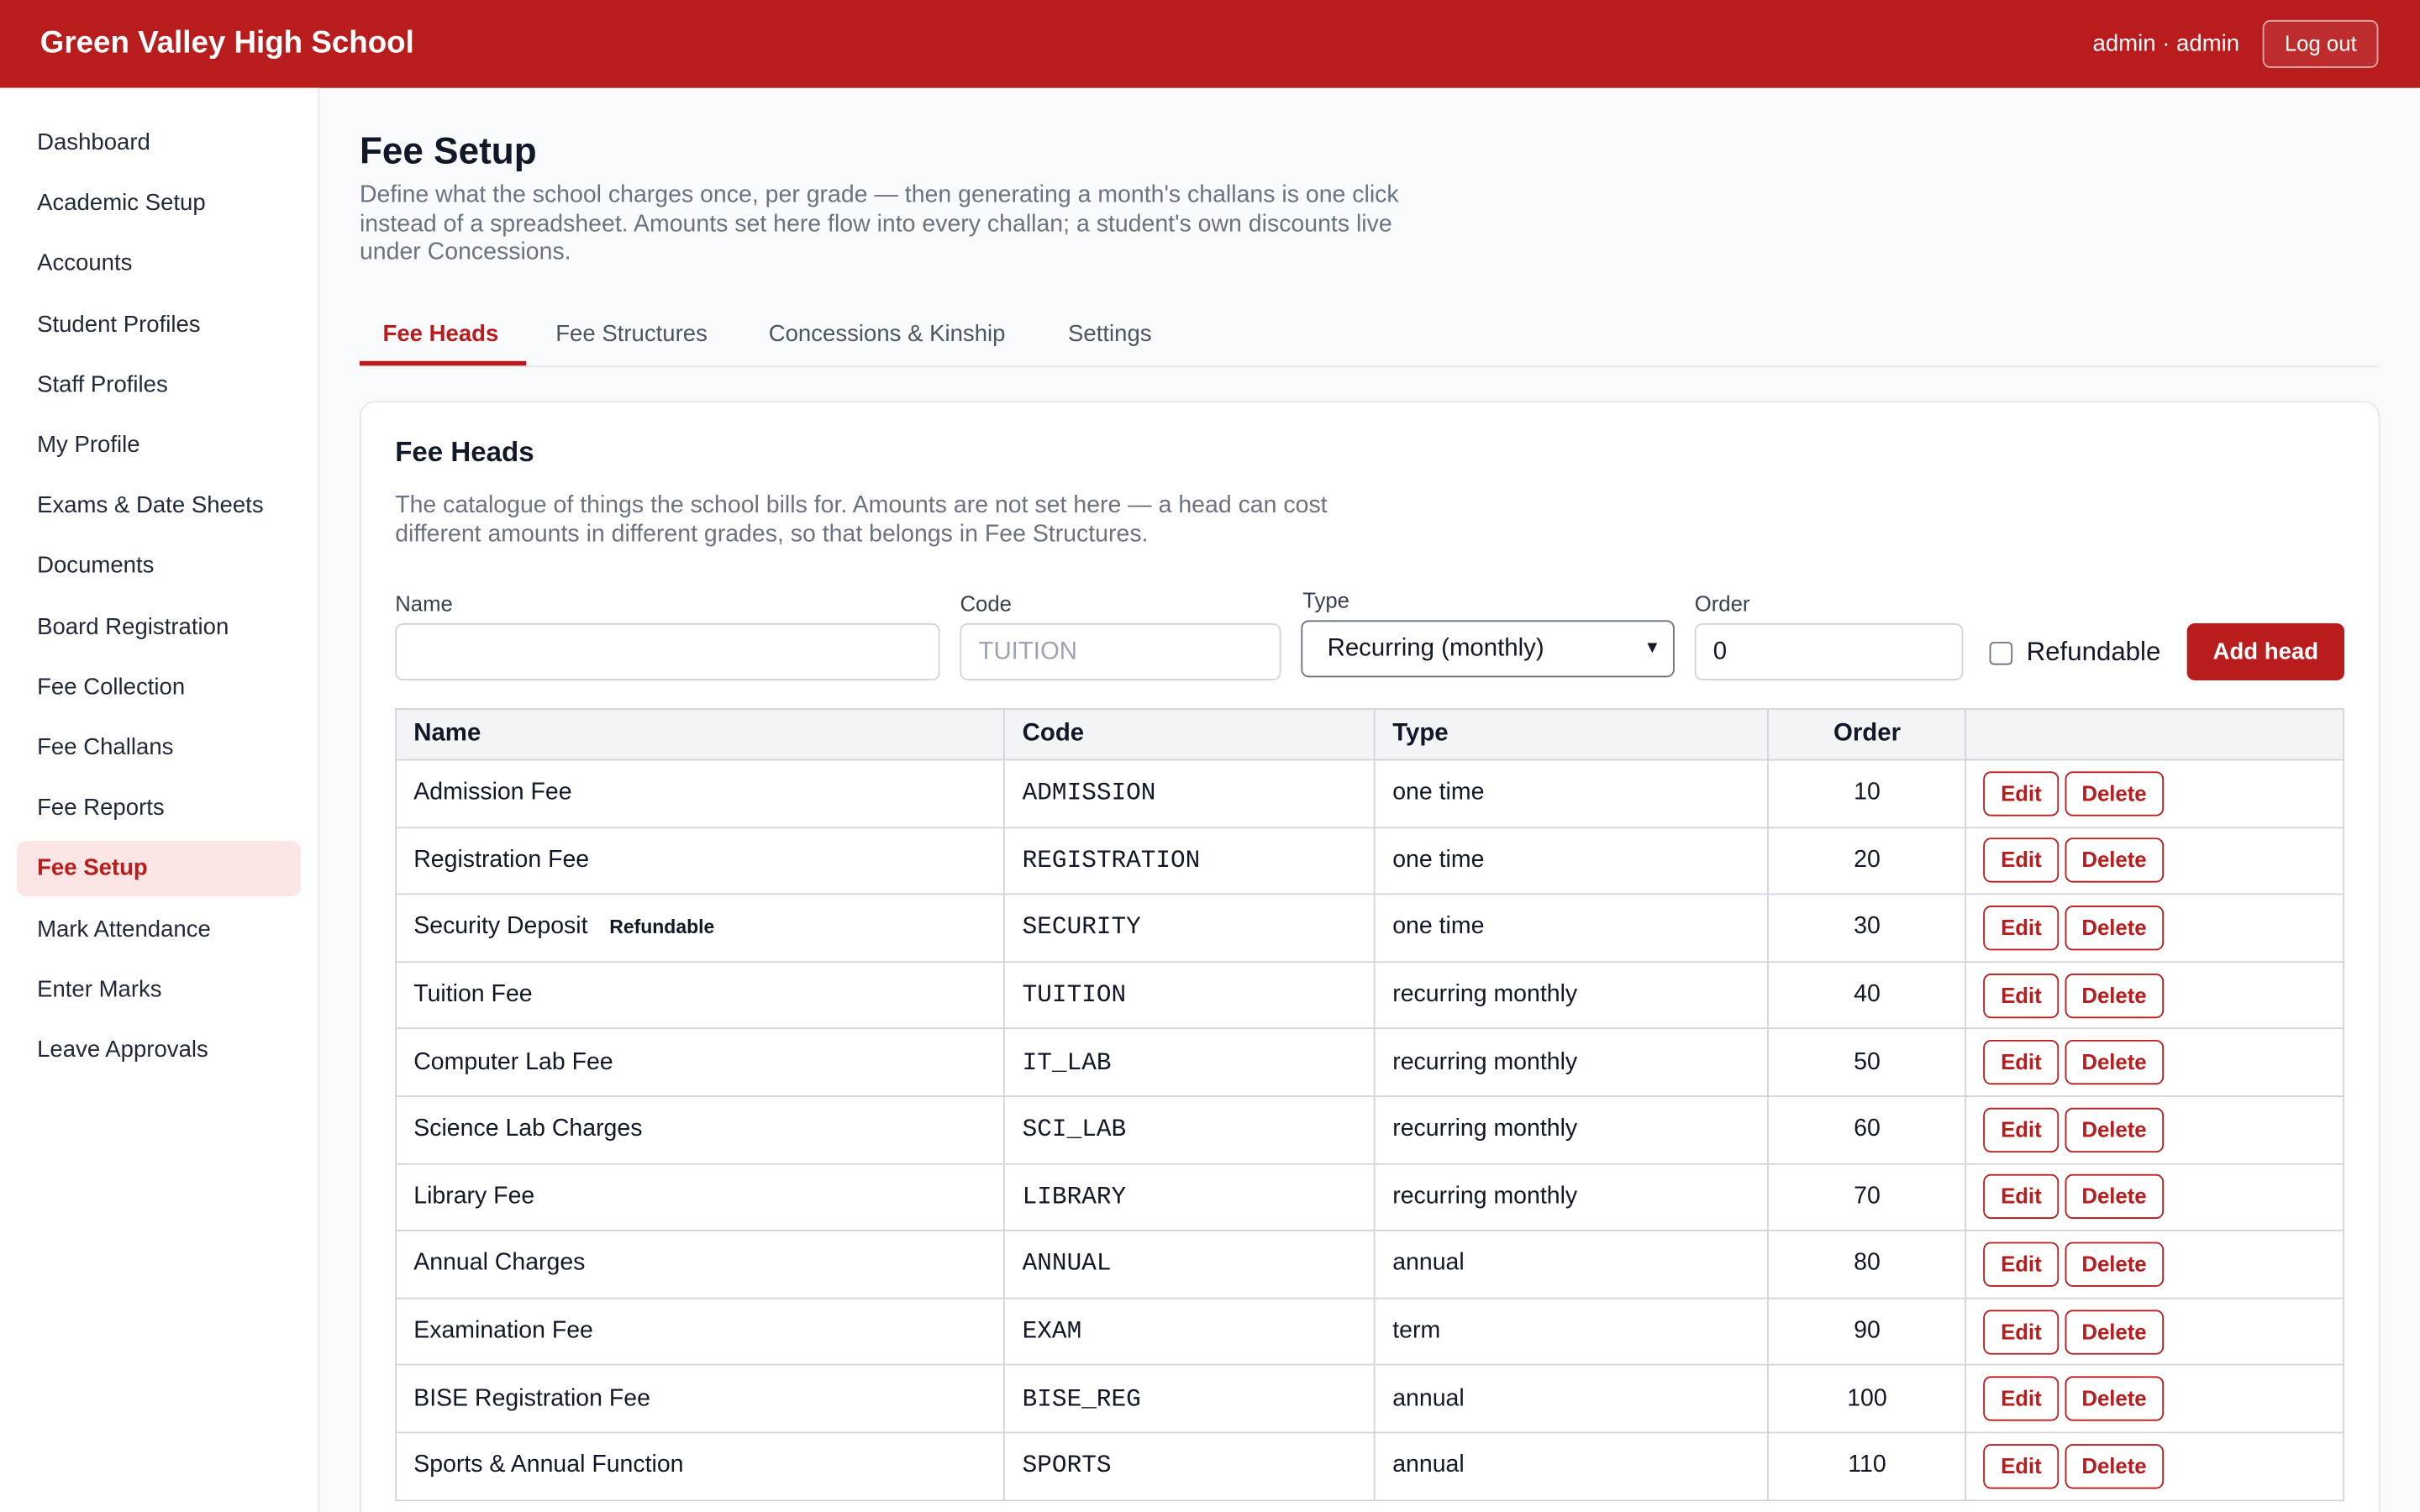 This screenshot has height=1512, width=2420. What do you see at coordinates (448, 152) in the screenshot?
I see `page-title: Fee Setup` at bounding box center [448, 152].